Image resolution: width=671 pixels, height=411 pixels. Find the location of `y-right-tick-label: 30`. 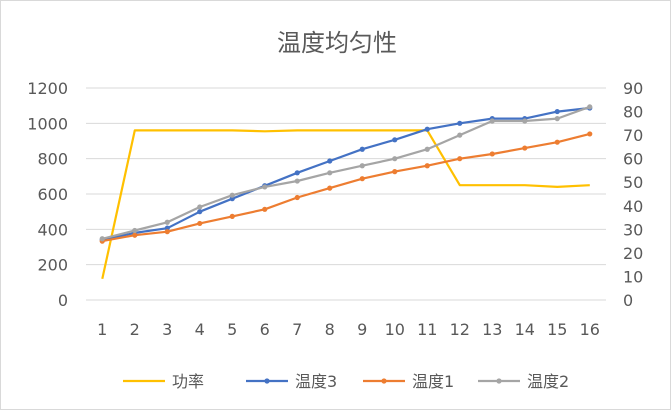

y-right-tick-label: 30 is located at coordinates (633, 229).